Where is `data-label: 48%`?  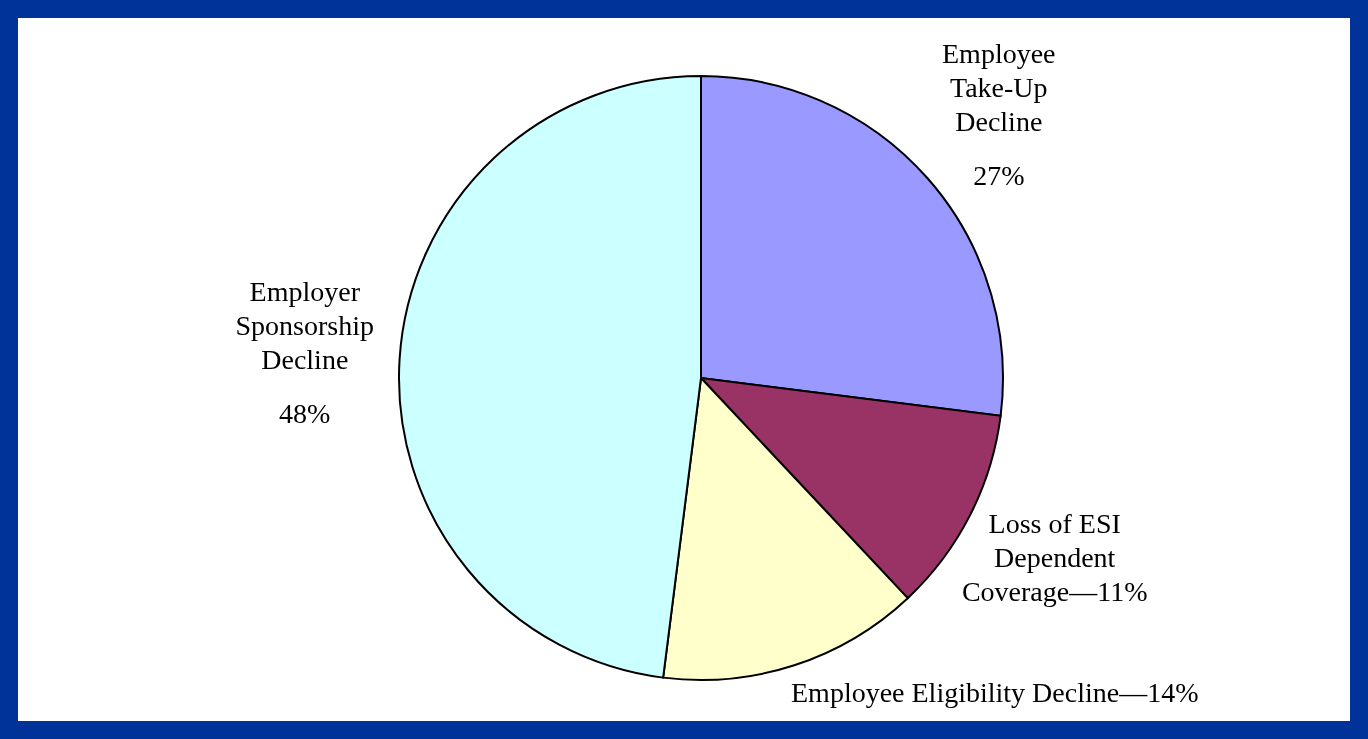
data-label: 48% is located at coordinates (305, 413).